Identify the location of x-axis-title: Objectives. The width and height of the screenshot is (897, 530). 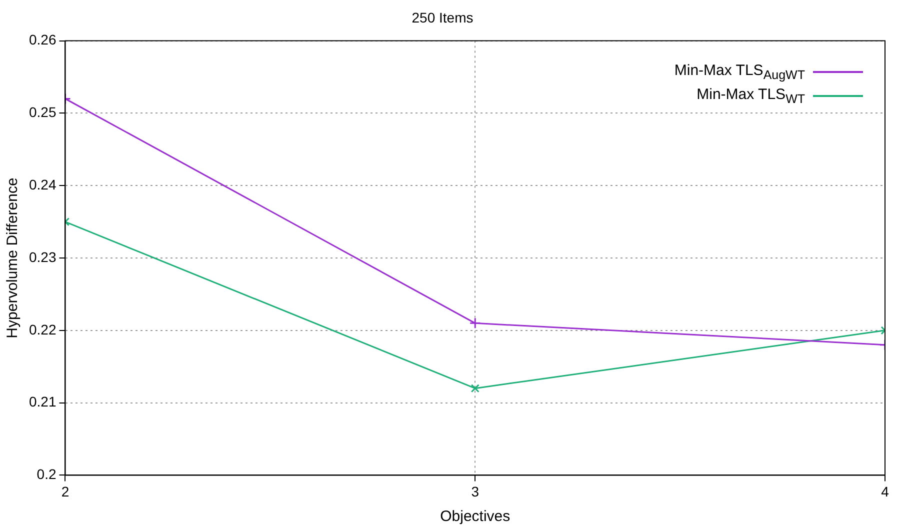
(475, 517).